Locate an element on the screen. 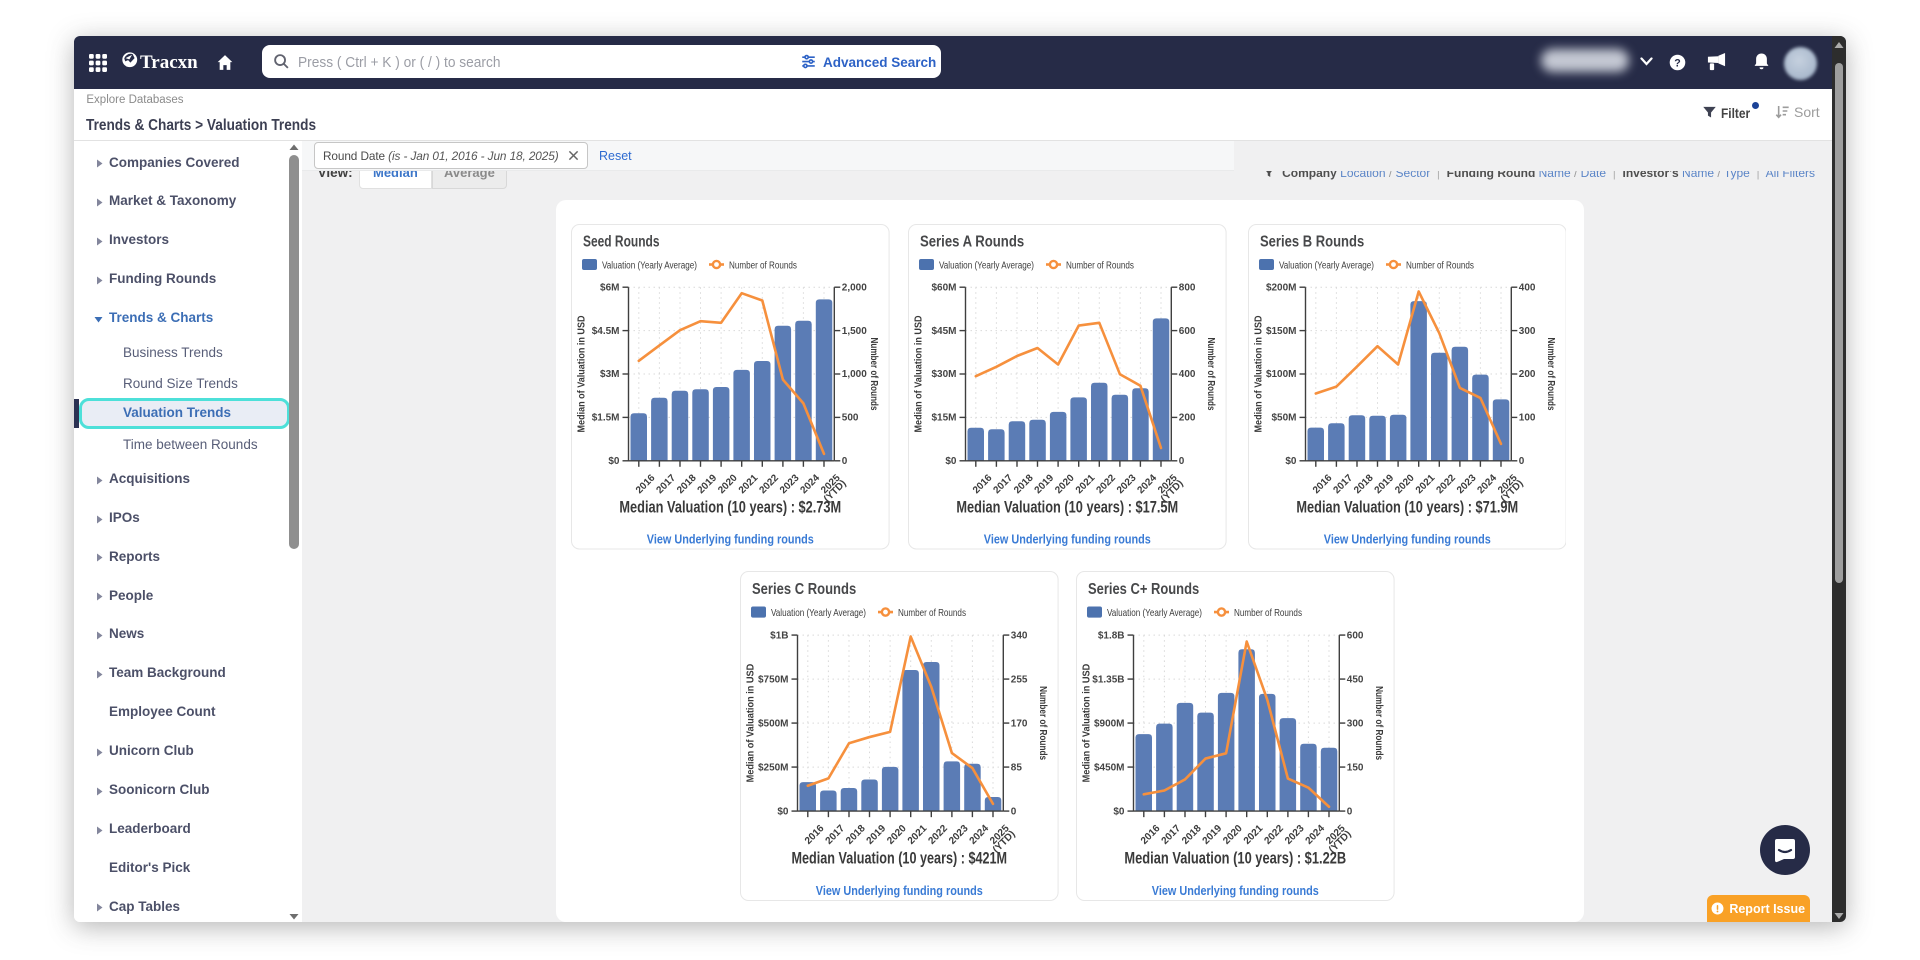 The image size is (1920, 960). svg-text: 1,000 is located at coordinates (854, 374).